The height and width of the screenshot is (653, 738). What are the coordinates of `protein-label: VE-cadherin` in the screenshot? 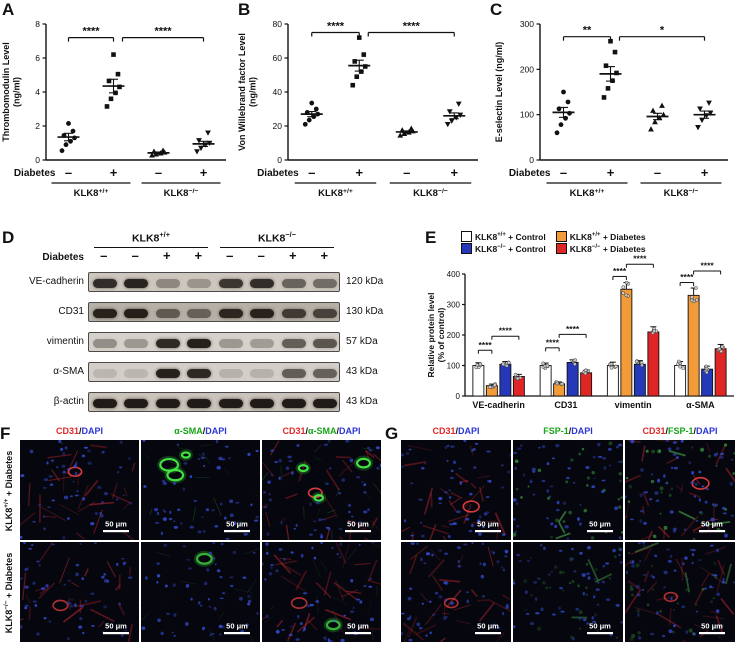 It's located at (42, 281).